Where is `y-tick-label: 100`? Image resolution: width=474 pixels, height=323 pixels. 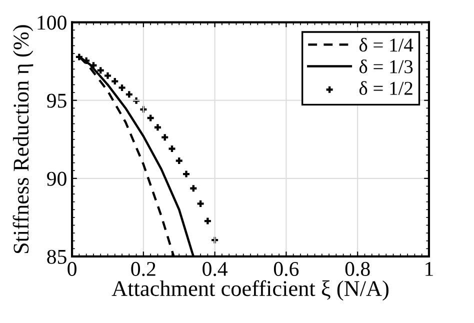
y-tick-label: 100 is located at coordinates (52, 23).